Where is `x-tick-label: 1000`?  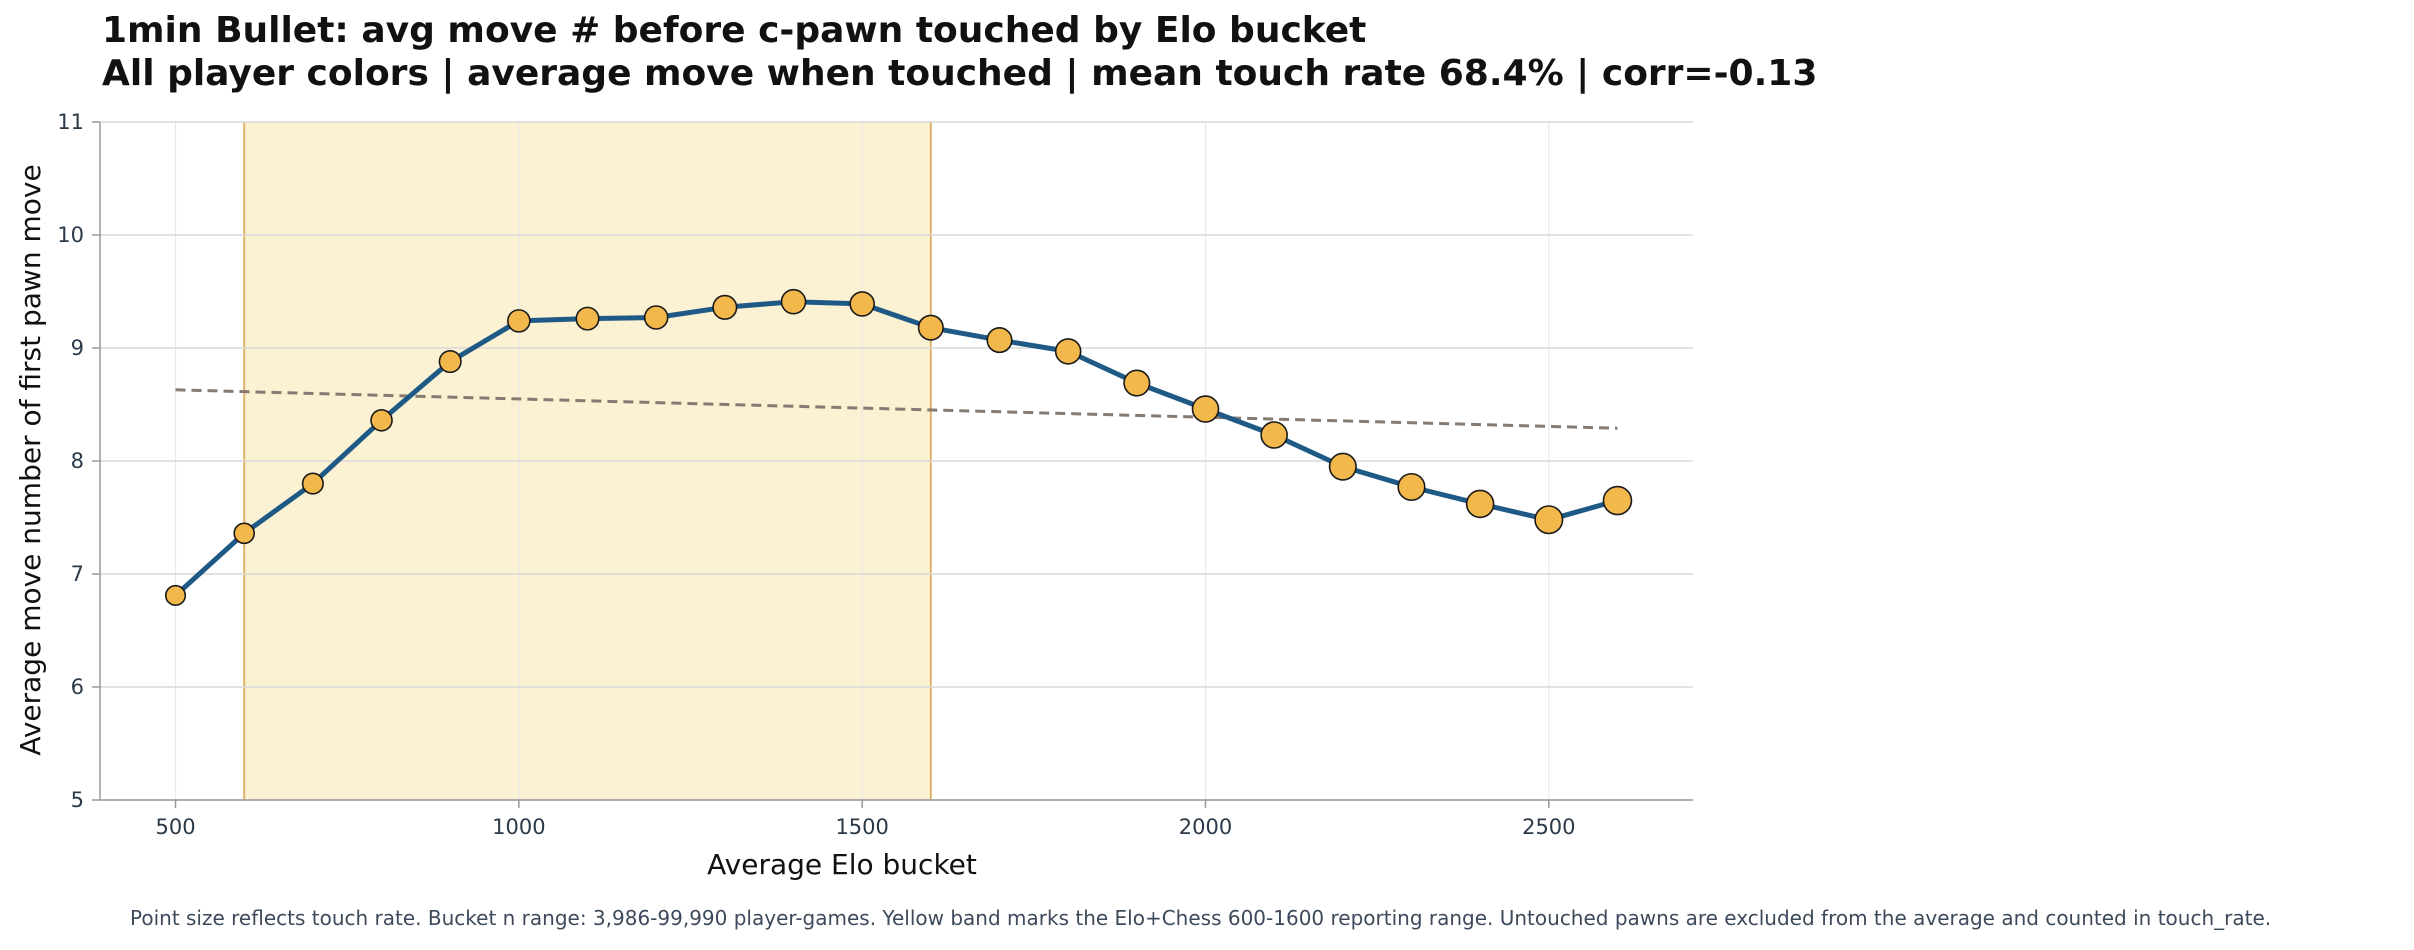 x-tick-label: 1000 is located at coordinates (518, 827).